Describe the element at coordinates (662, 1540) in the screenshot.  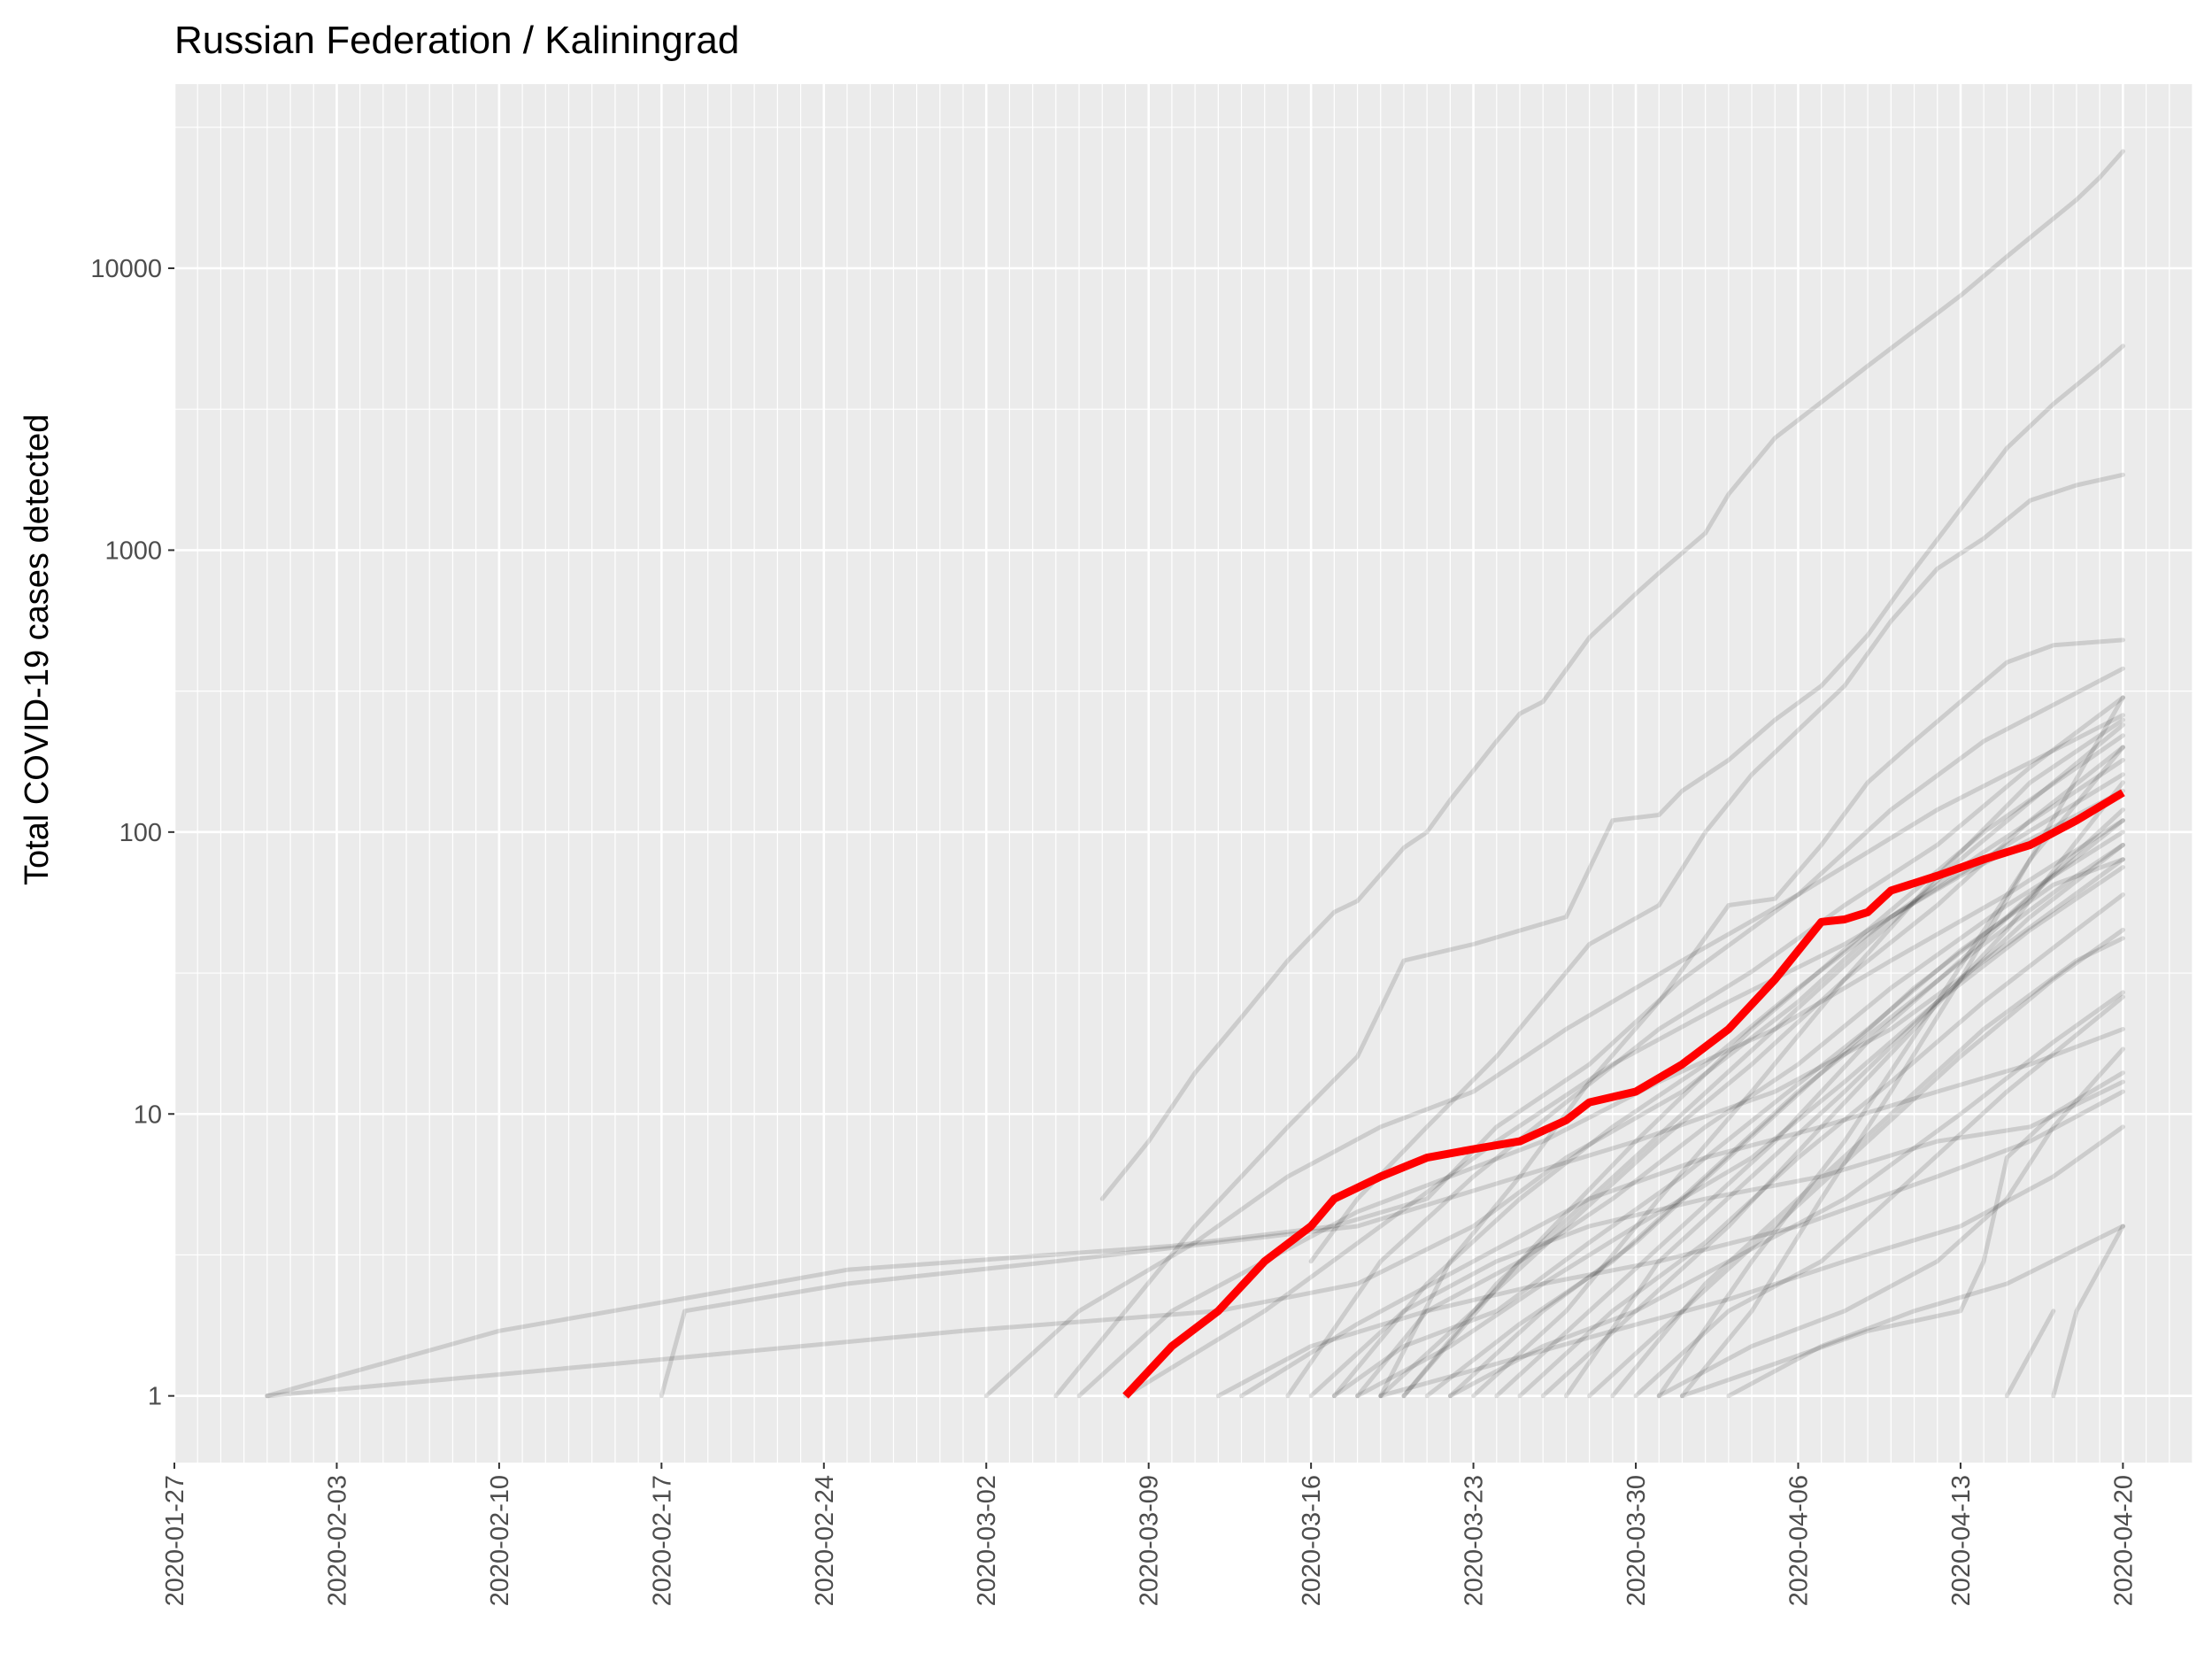
I see `x-tick-label: 2020-02-17` at that location.